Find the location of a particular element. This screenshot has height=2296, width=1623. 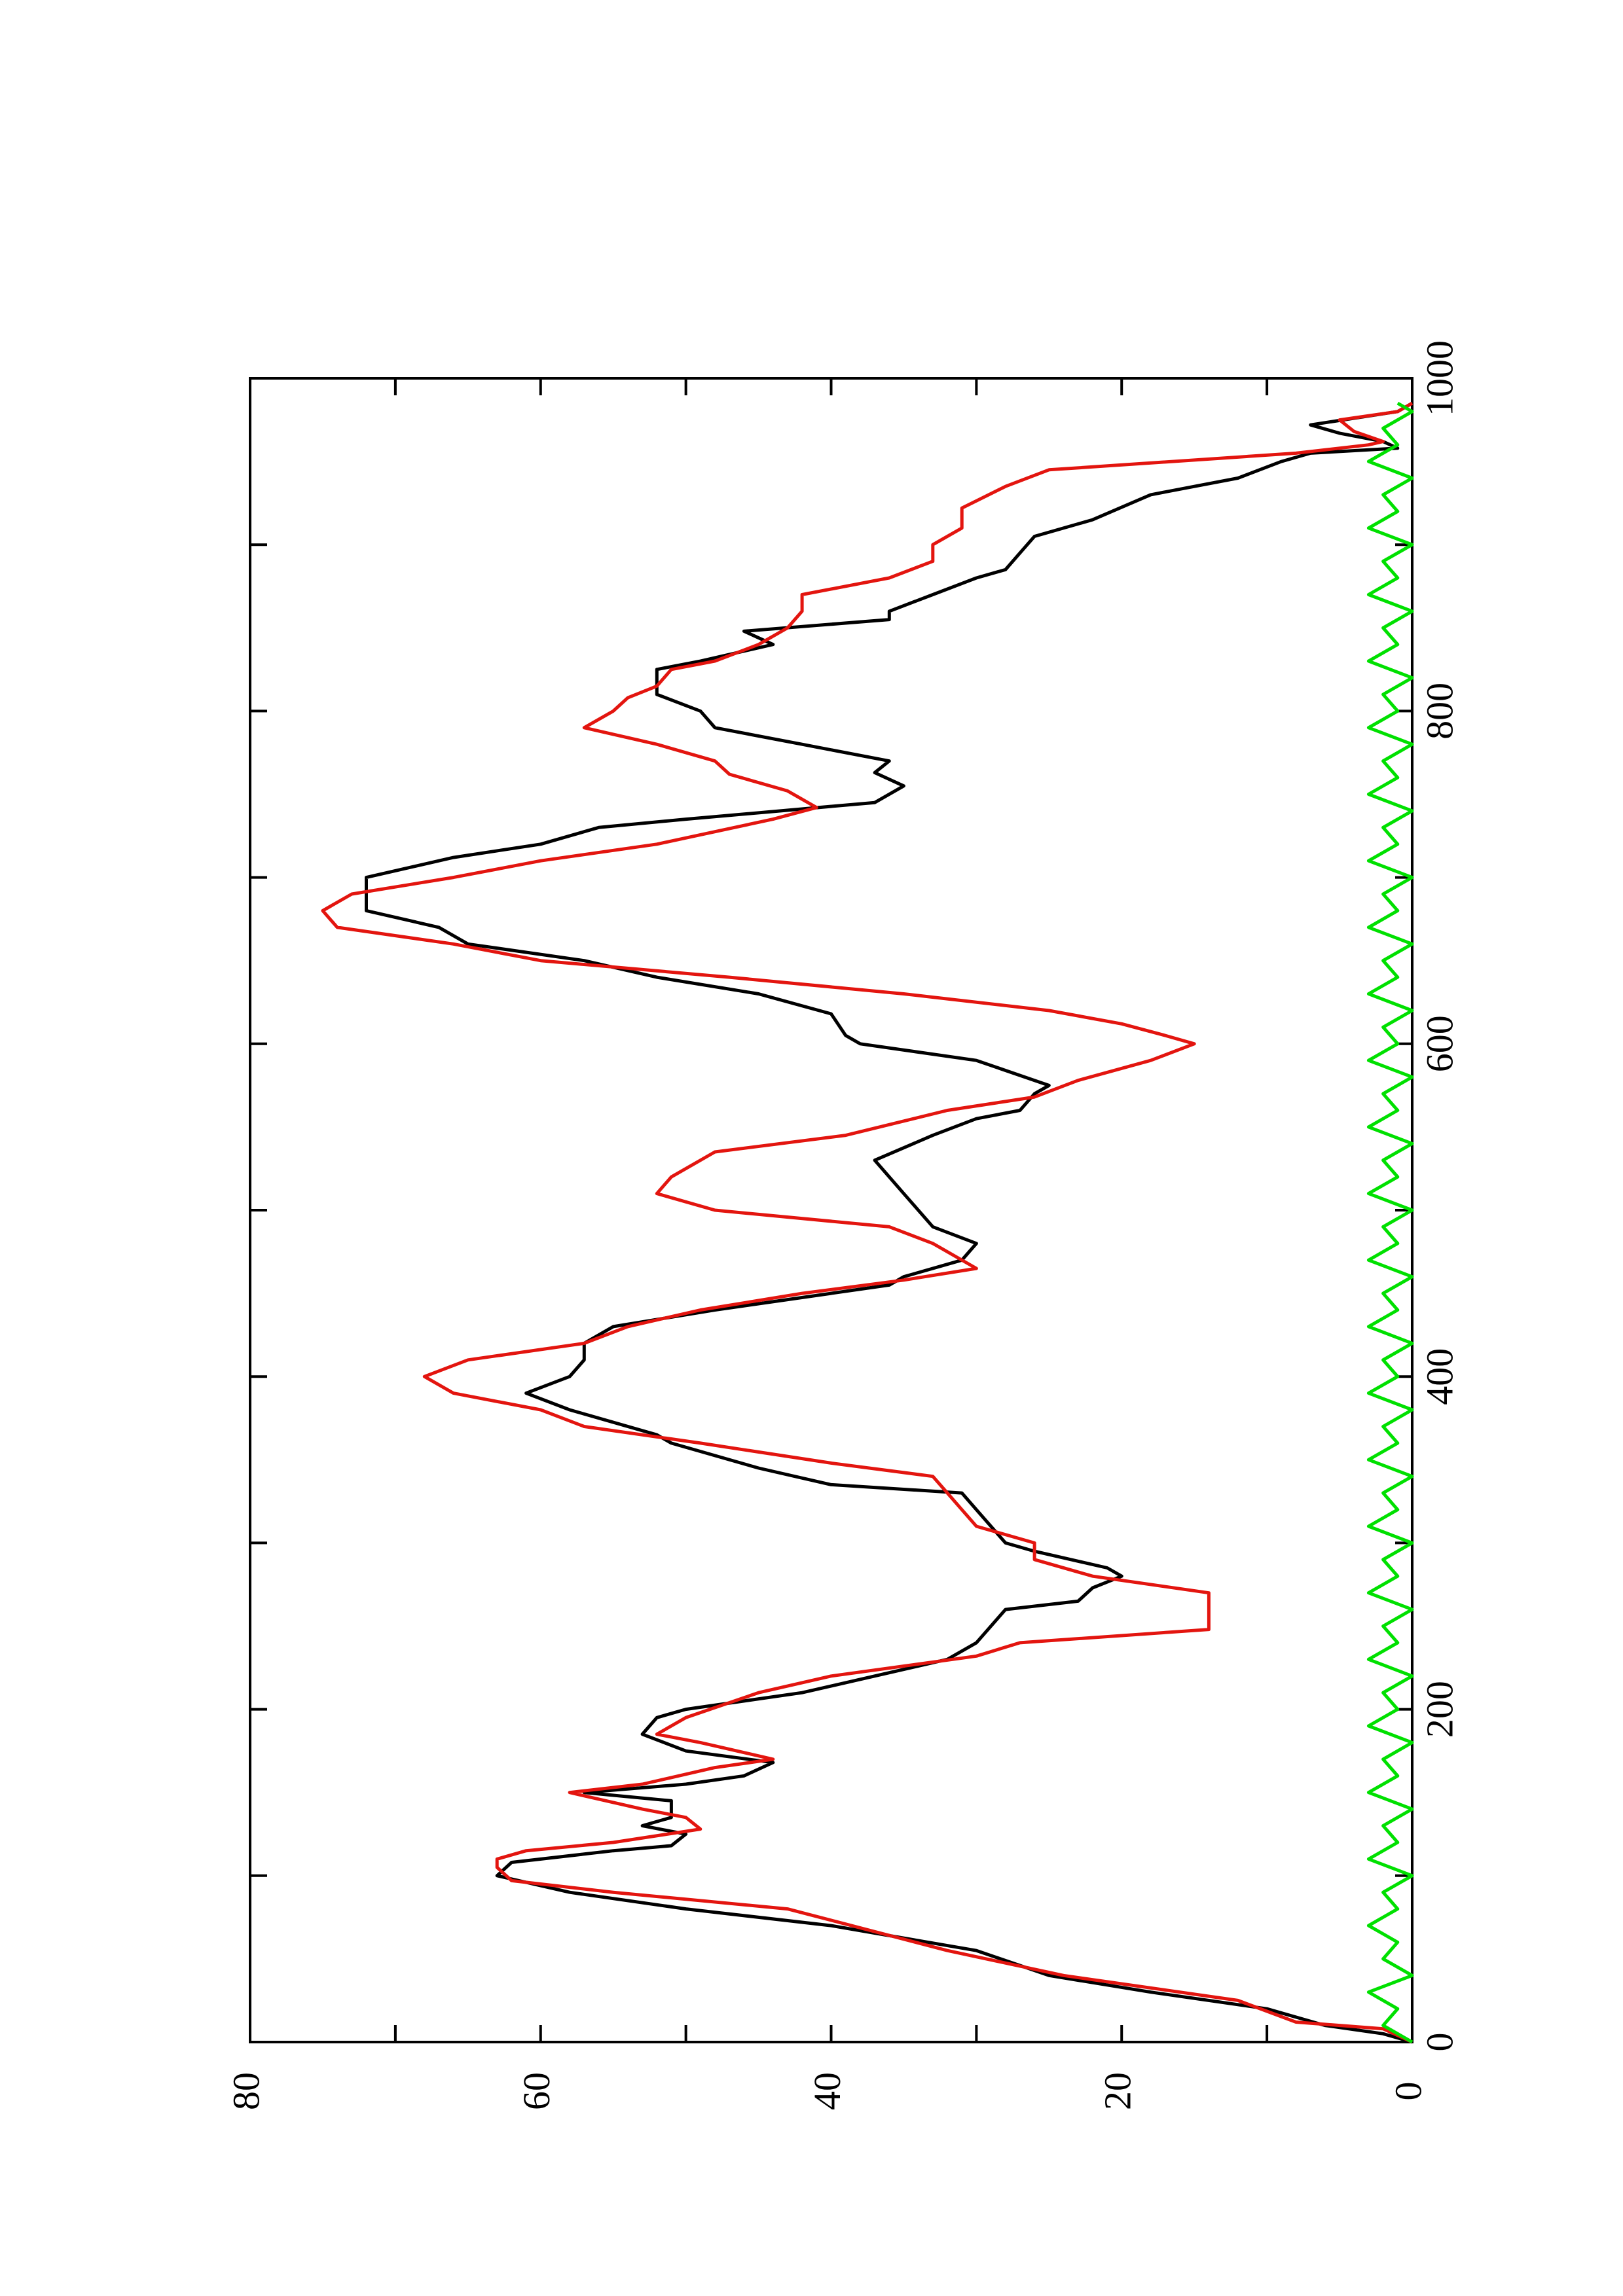

y-tick-label: 20 is located at coordinates (1118, 2091).